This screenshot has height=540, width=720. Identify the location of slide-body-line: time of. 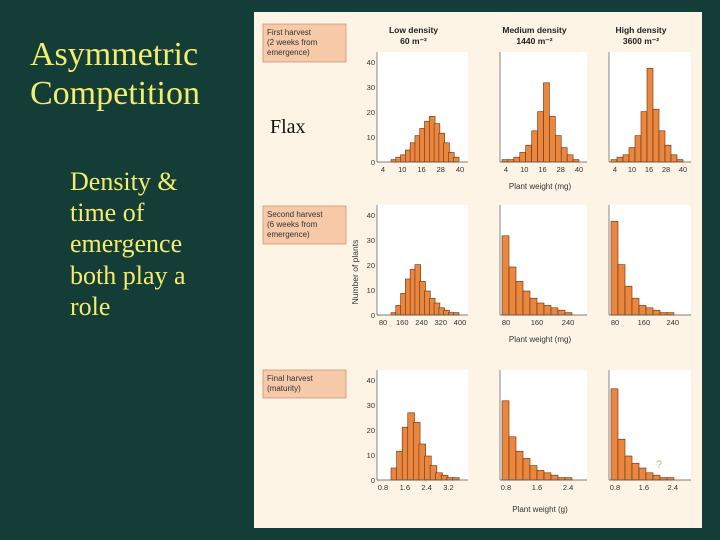
(107, 213).